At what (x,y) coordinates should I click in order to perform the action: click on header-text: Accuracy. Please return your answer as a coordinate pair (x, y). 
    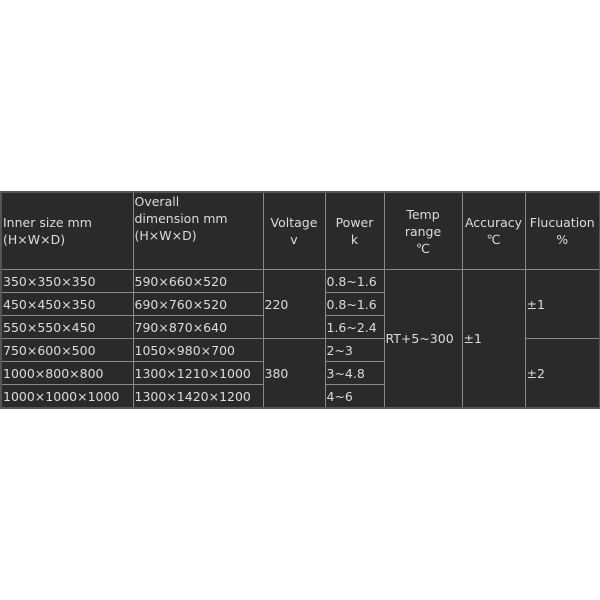
    Looking at the image, I should click on (493, 222).